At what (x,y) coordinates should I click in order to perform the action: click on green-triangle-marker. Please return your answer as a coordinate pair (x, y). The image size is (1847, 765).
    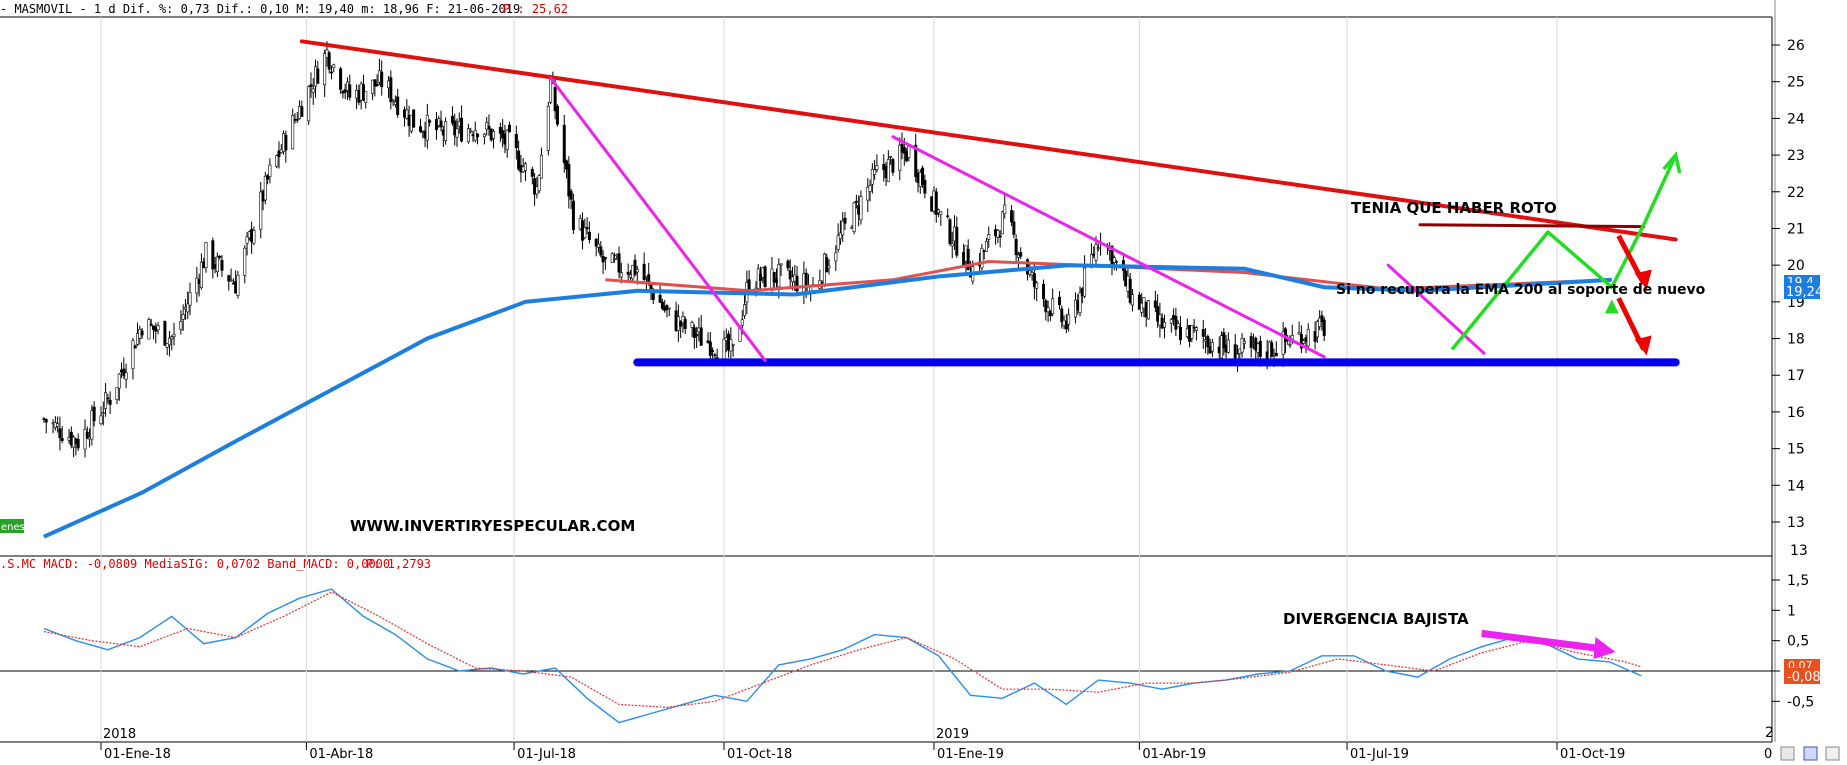
    Looking at the image, I should click on (1611, 306).